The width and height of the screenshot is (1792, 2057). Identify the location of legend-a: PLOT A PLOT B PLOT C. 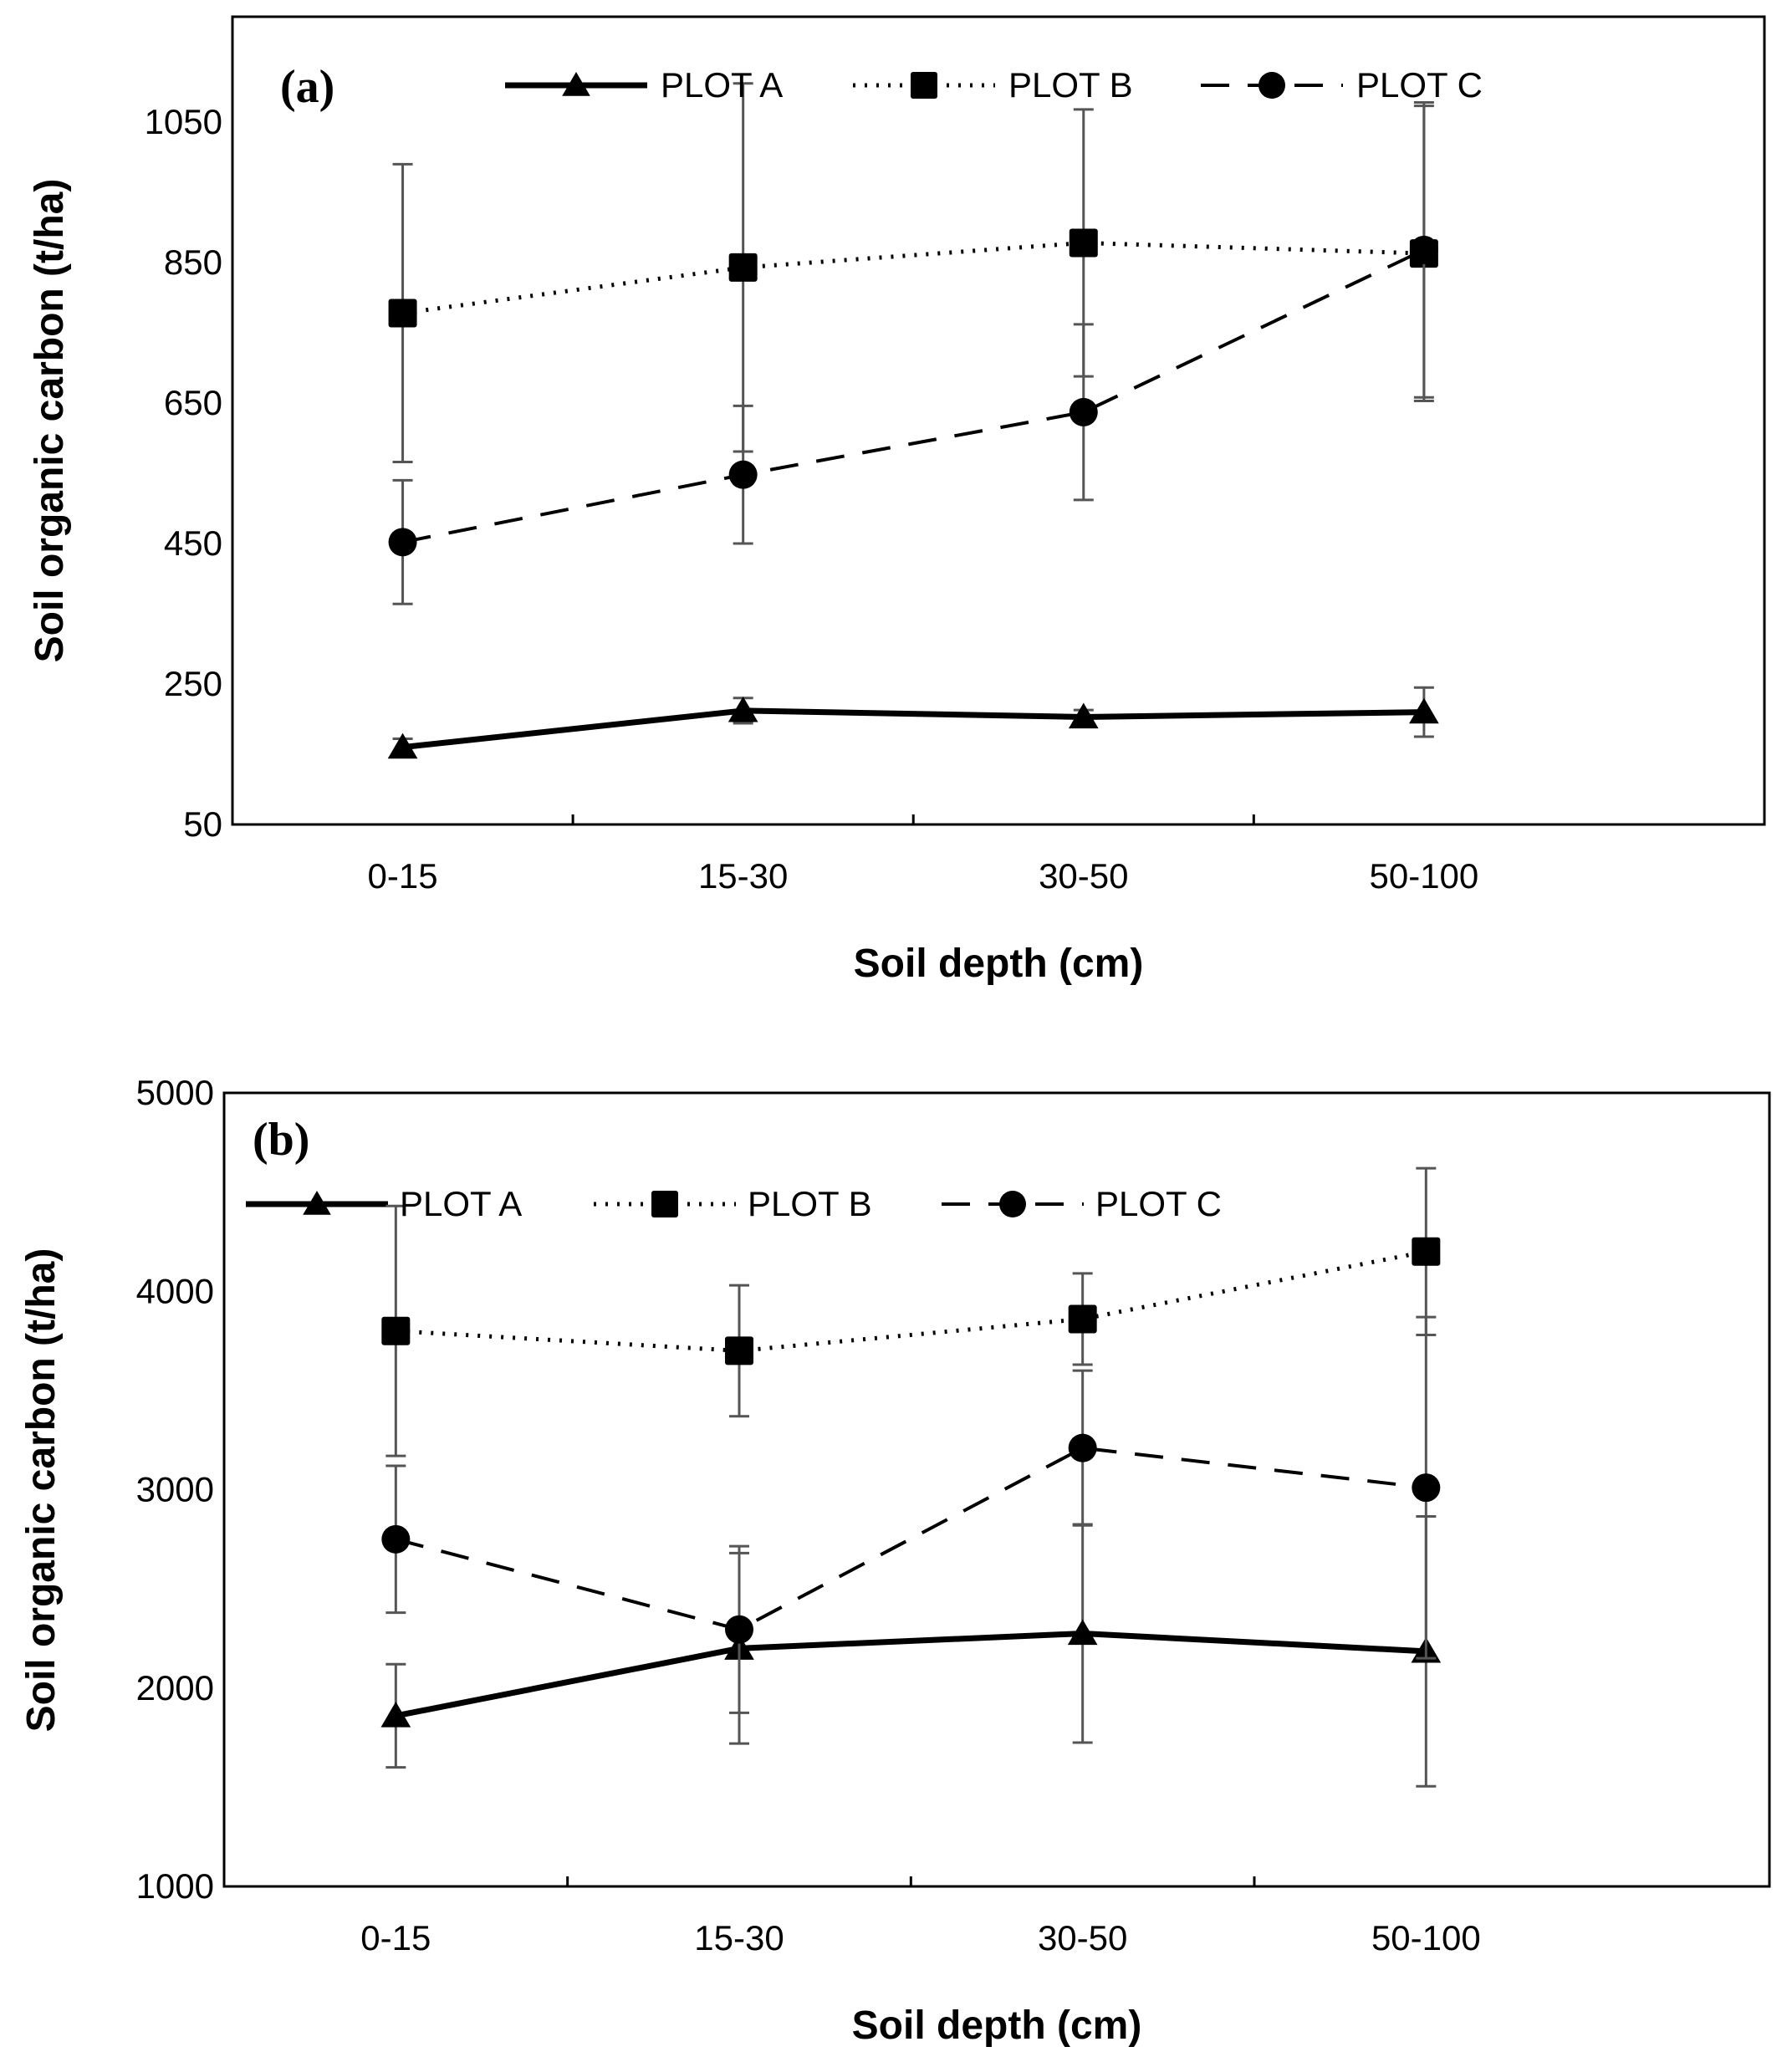
(1072, 85).